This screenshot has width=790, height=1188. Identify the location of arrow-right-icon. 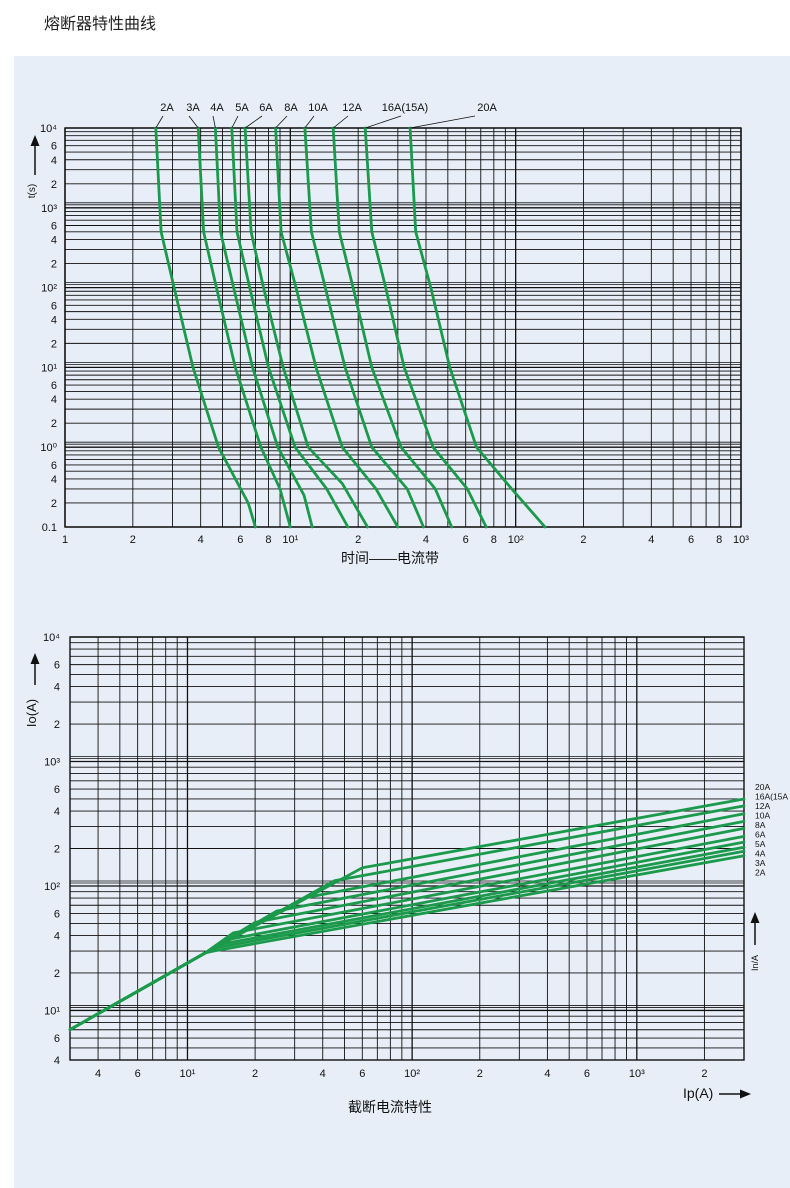
(735, 1094).